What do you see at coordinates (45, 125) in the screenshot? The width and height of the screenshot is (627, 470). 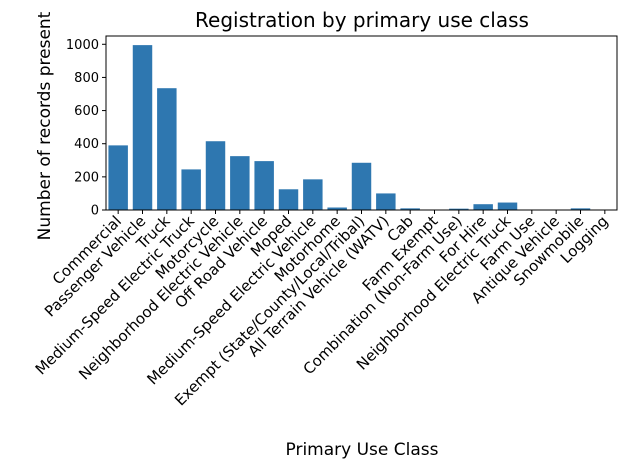 I see `y-axis-label: Number of records present` at bounding box center [45, 125].